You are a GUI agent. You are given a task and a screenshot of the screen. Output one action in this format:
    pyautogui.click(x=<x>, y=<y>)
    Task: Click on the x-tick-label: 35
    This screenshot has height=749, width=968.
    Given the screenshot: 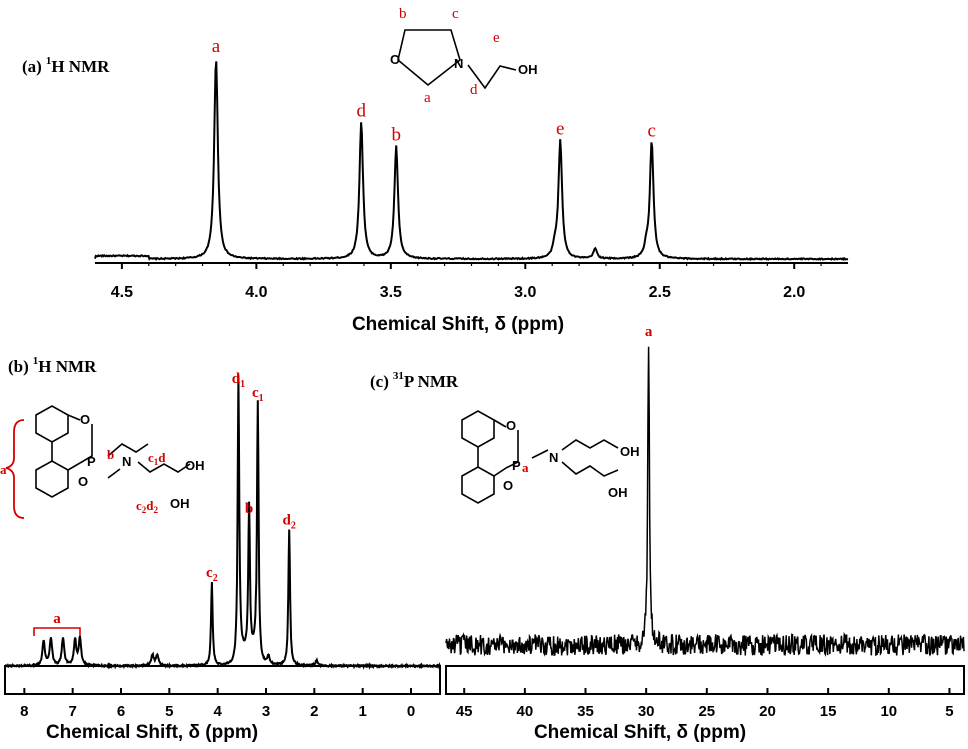 What is the action you would take?
    pyautogui.click(x=585, y=711)
    